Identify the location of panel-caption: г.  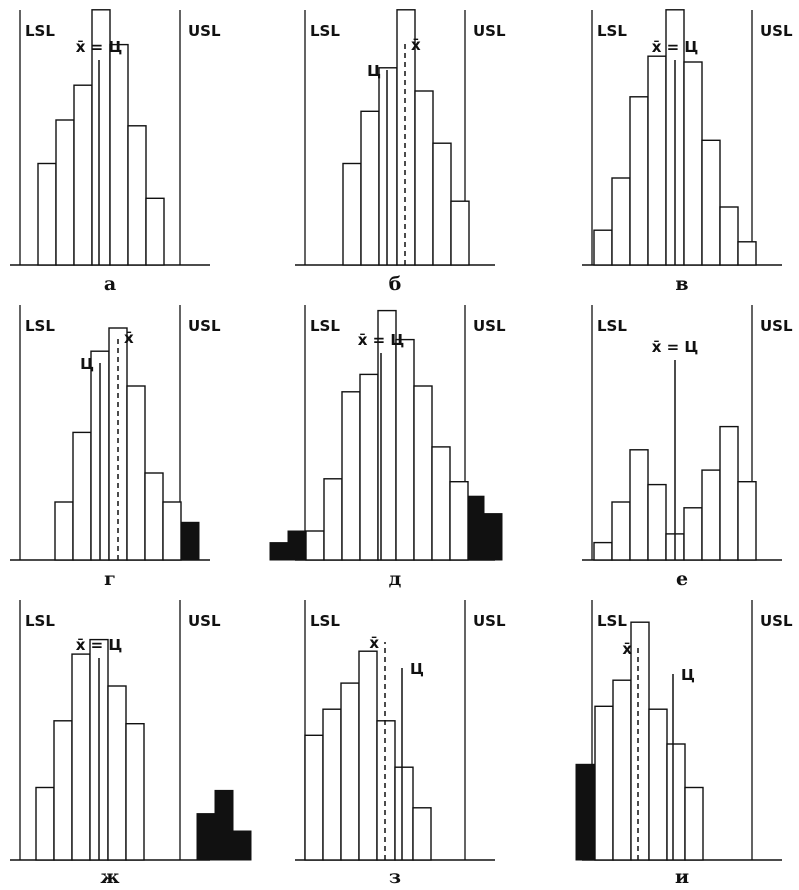
(110, 579).